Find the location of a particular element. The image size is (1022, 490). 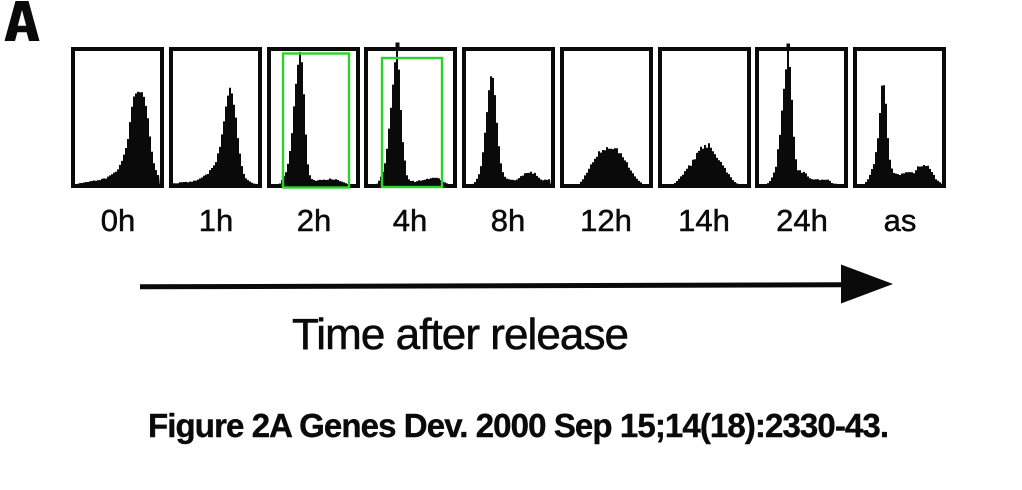

svg-text: 0h is located at coordinates (118, 220).